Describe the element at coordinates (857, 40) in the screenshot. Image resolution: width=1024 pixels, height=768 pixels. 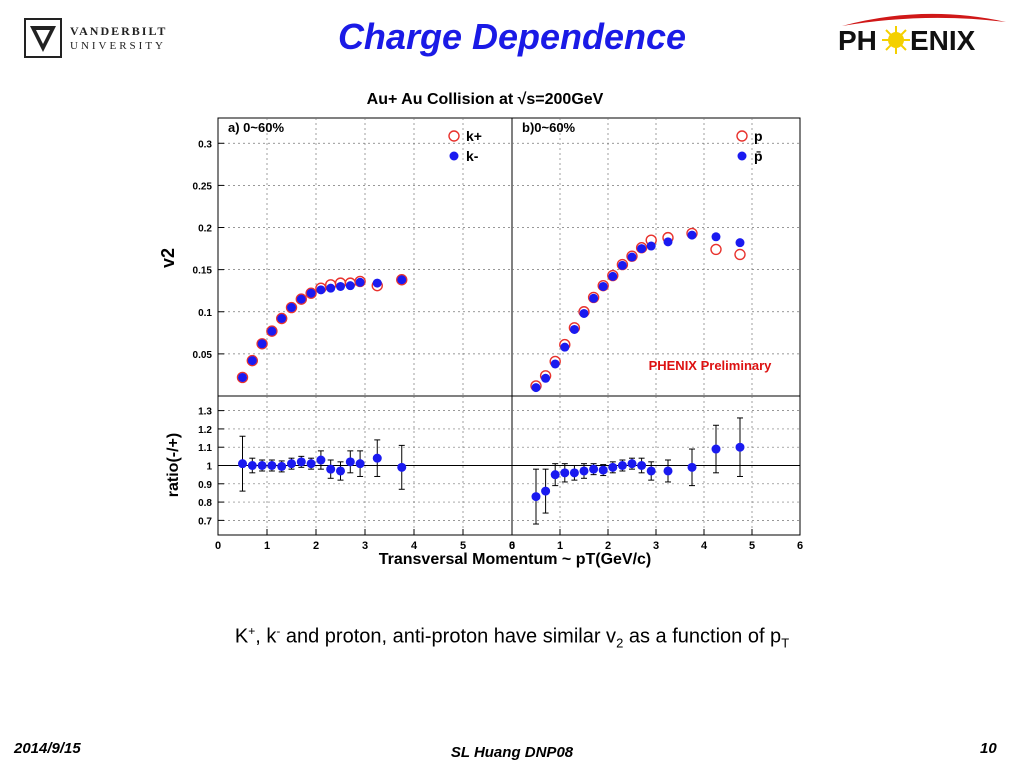
I see `logo-text-before: PH` at that location.